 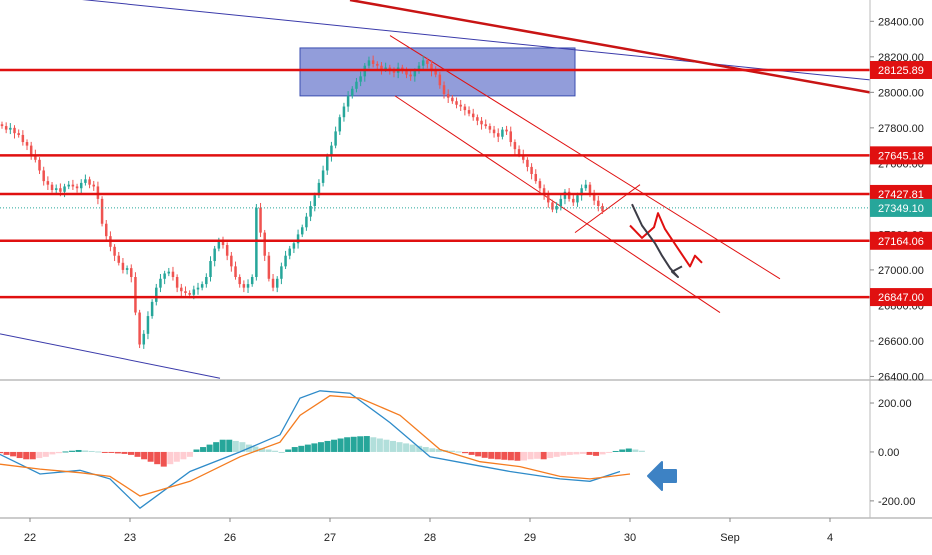 I want to click on price-tick-label: 28400.00, so click(x=901, y=22).